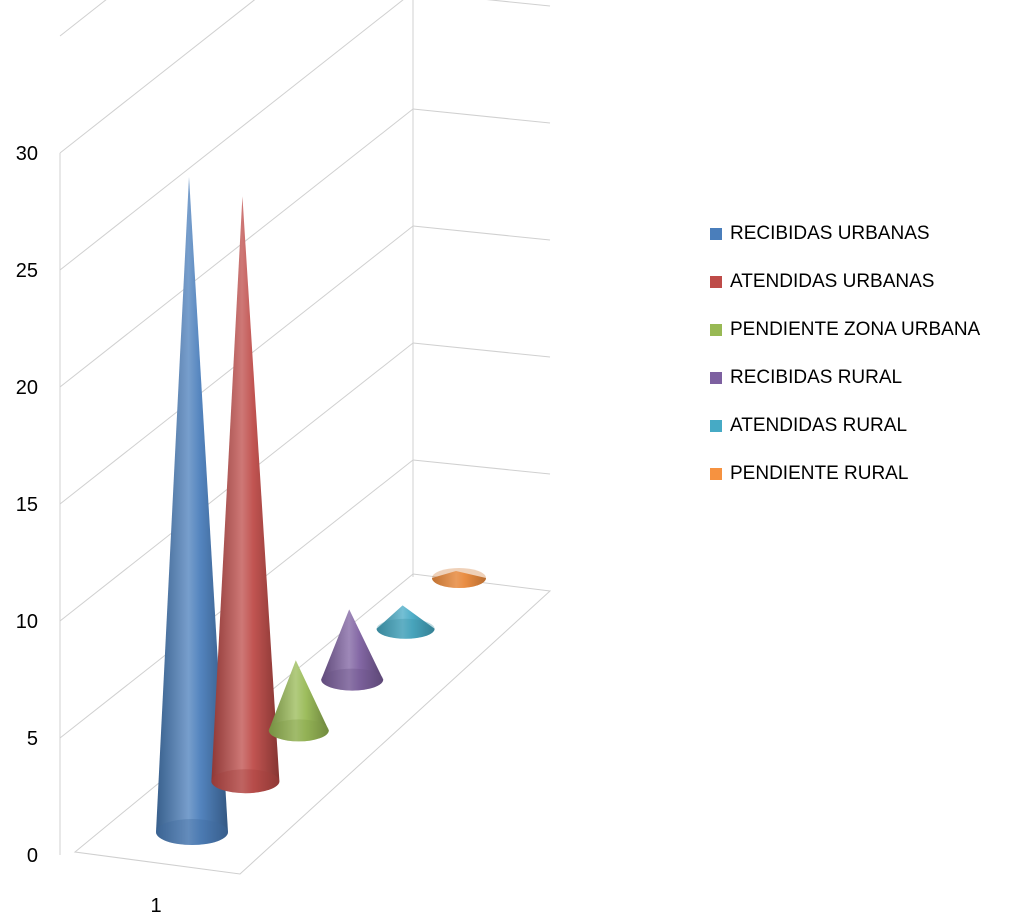 The height and width of the screenshot is (920, 1031). I want to click on cone-recibidas-rural, so click(352, 650).